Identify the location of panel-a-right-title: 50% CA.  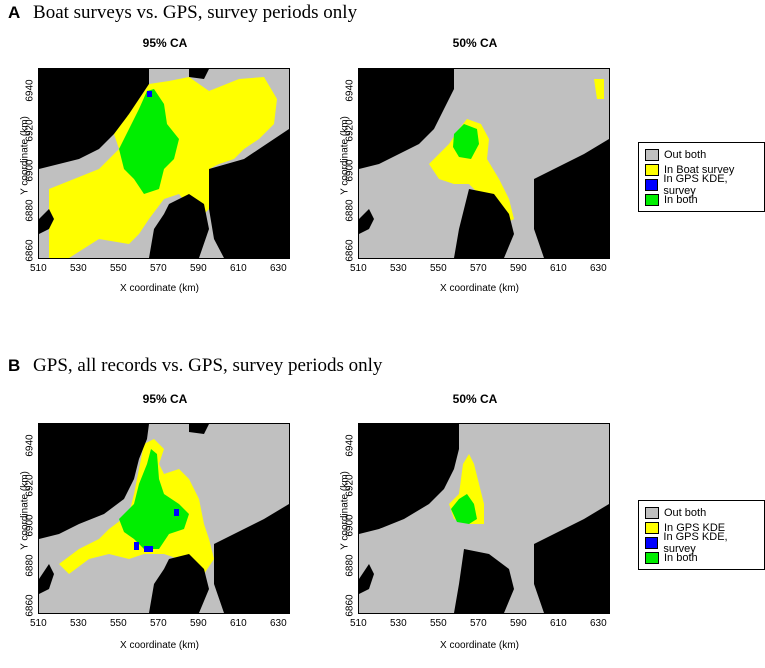
(475, 43).